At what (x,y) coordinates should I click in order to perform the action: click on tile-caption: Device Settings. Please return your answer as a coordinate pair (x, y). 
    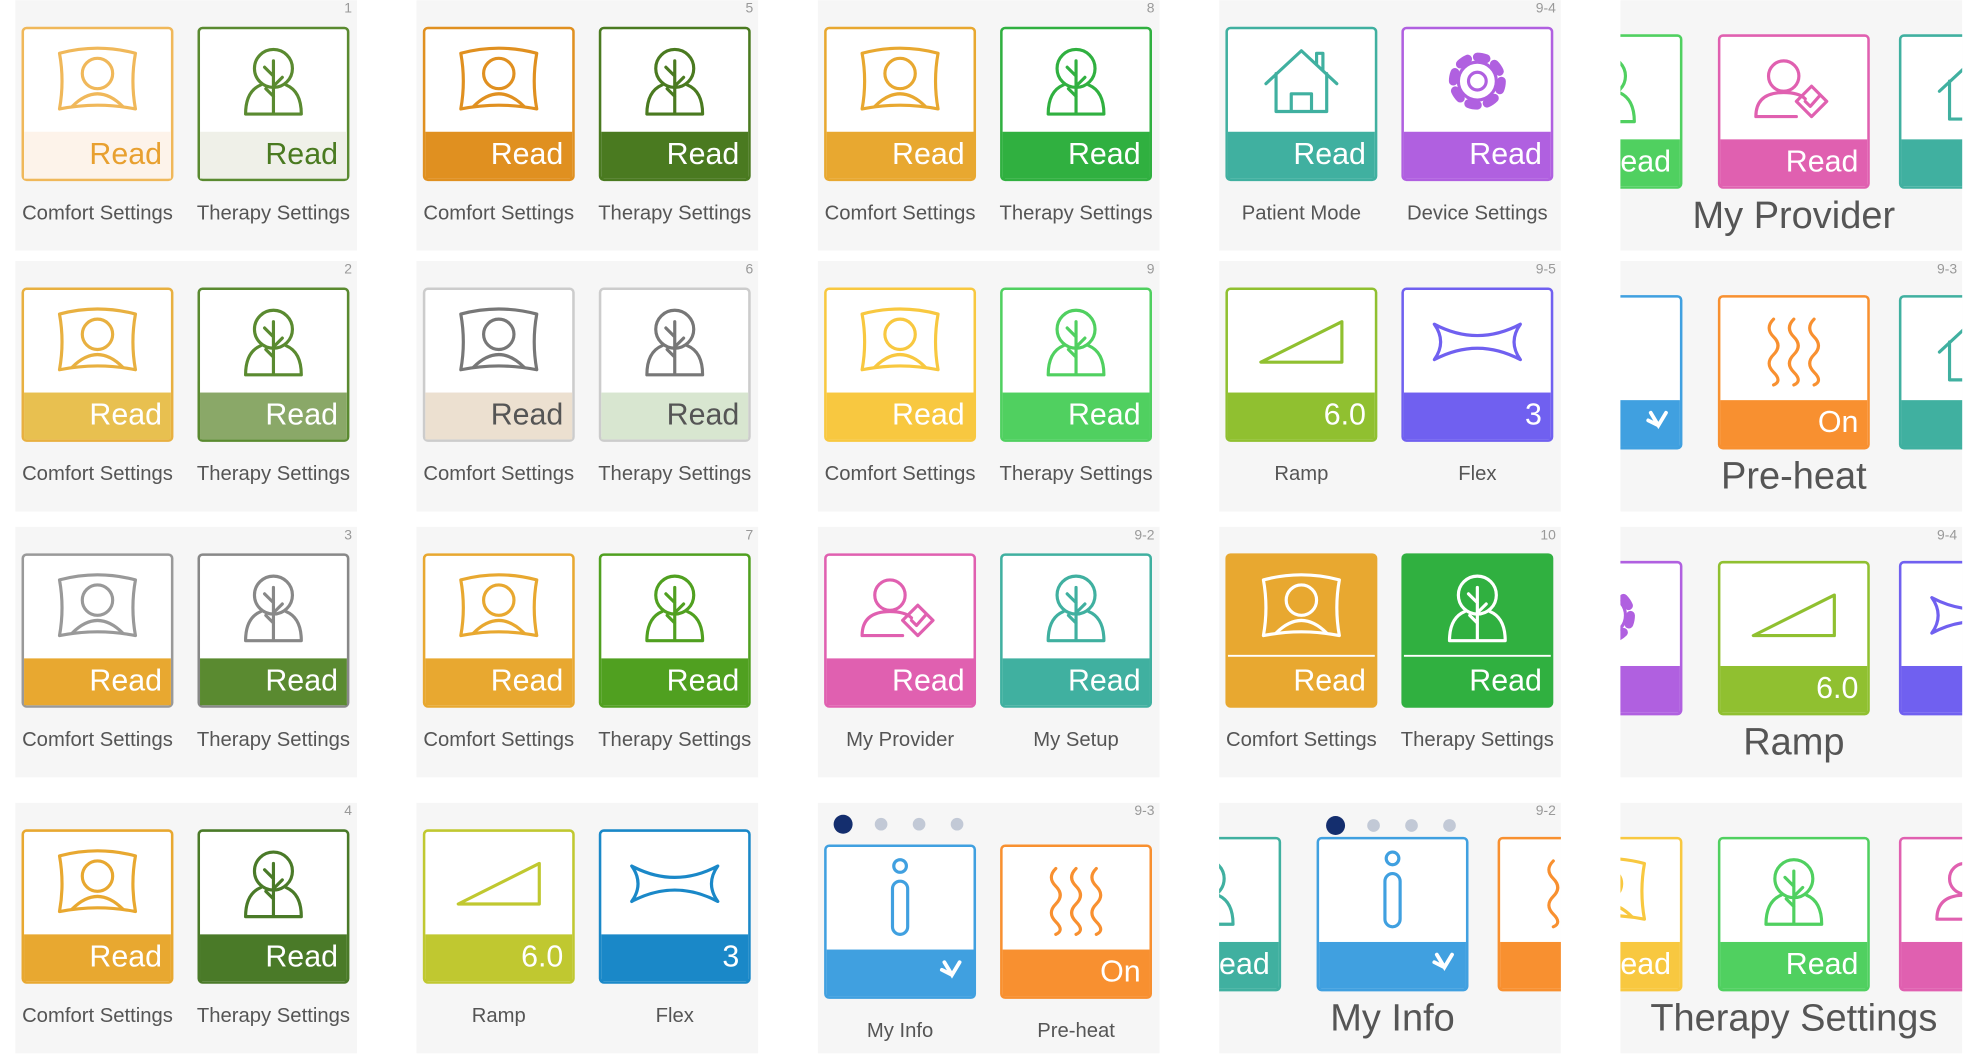
    Looking at the image, I should click on (1477, 213).